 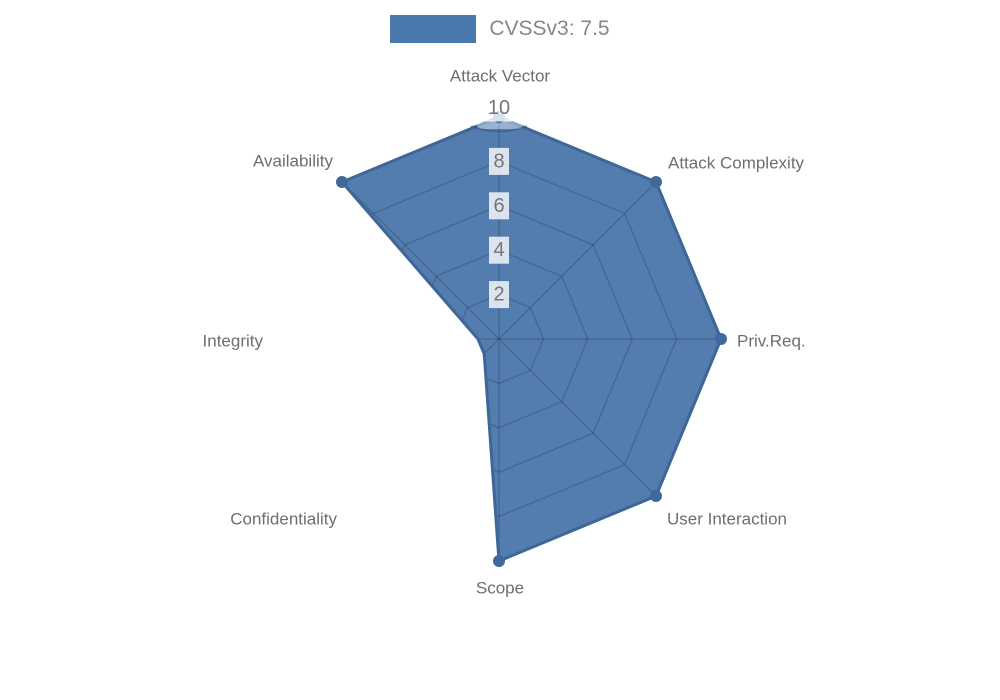 I want to click on data-point-attack-complexity, so click(x=656, y=182).